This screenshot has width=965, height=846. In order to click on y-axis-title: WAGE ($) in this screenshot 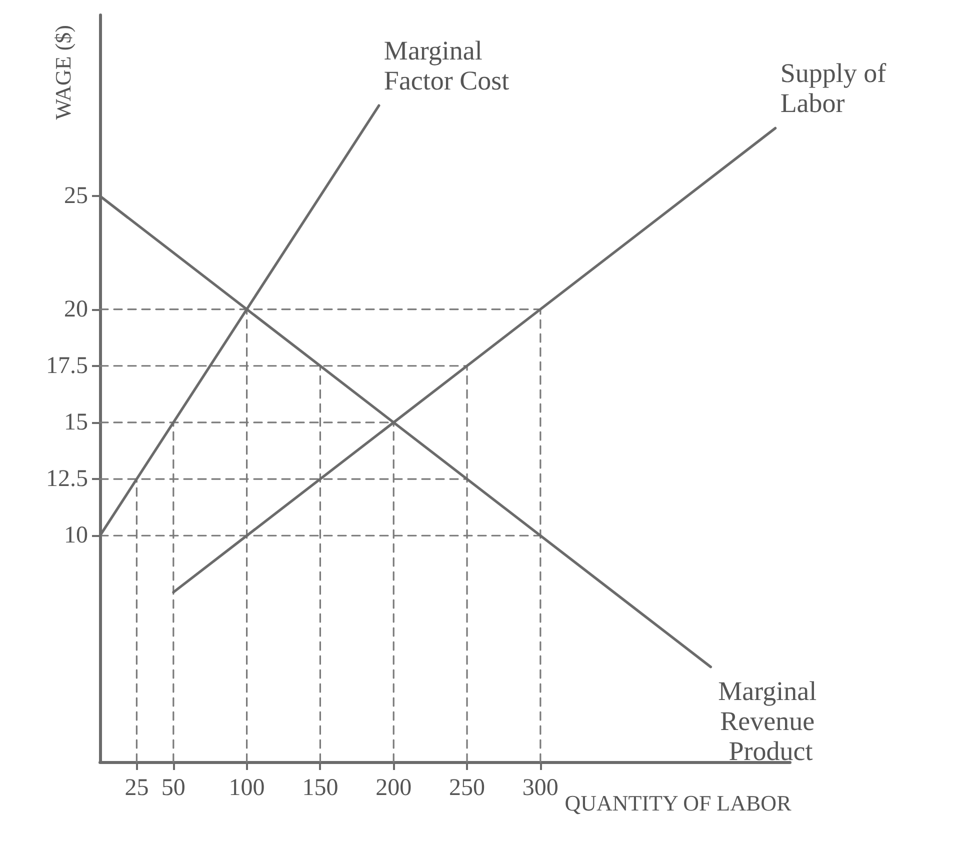, I will do `click(63, 72)`.